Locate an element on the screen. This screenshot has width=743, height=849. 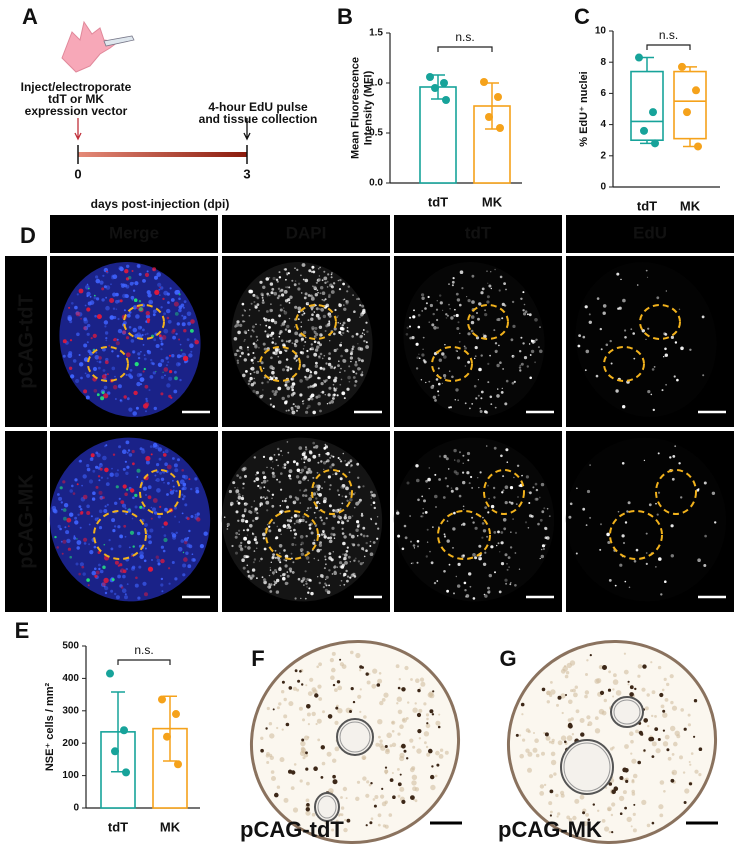
hand-illustration is located at coordinates (90, 46).